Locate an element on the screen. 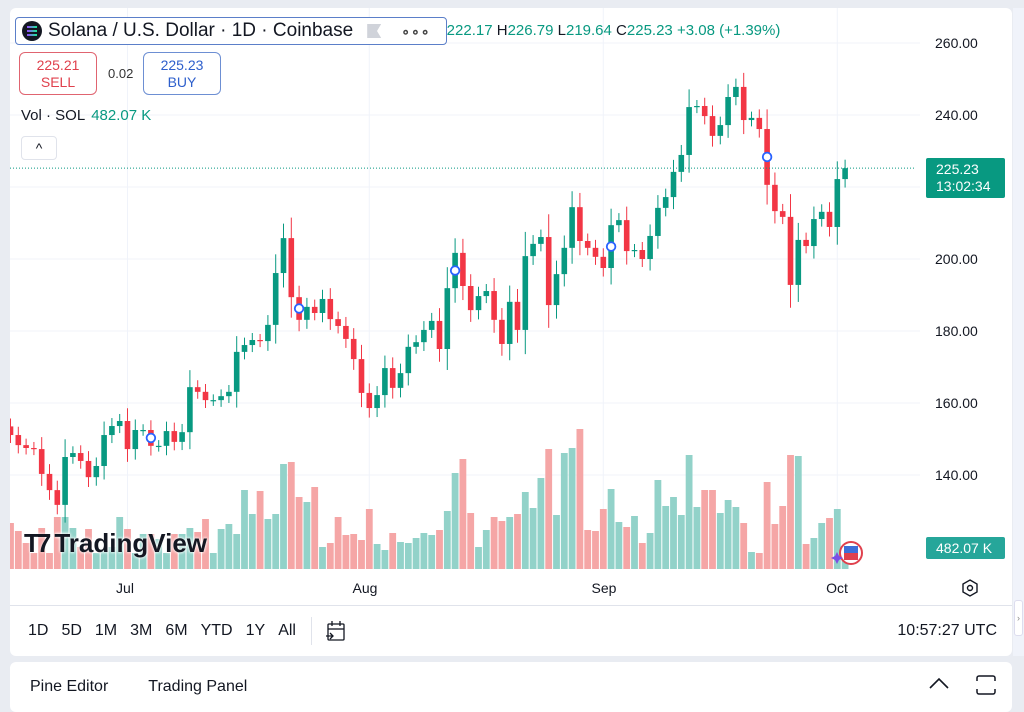 The width and height of the screenshot is (1024, 712). tradingview-logo: T7 TradingView is located at coordinates (115, 543).